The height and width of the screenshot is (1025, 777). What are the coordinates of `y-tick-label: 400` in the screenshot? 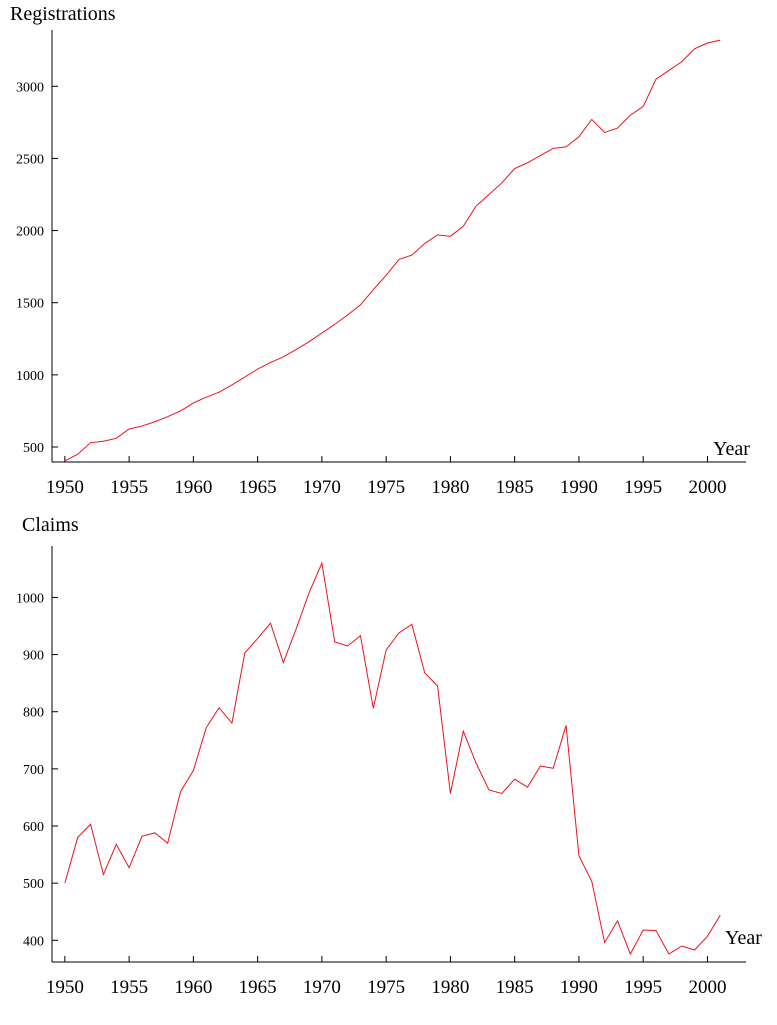 It's located at (33, 941).